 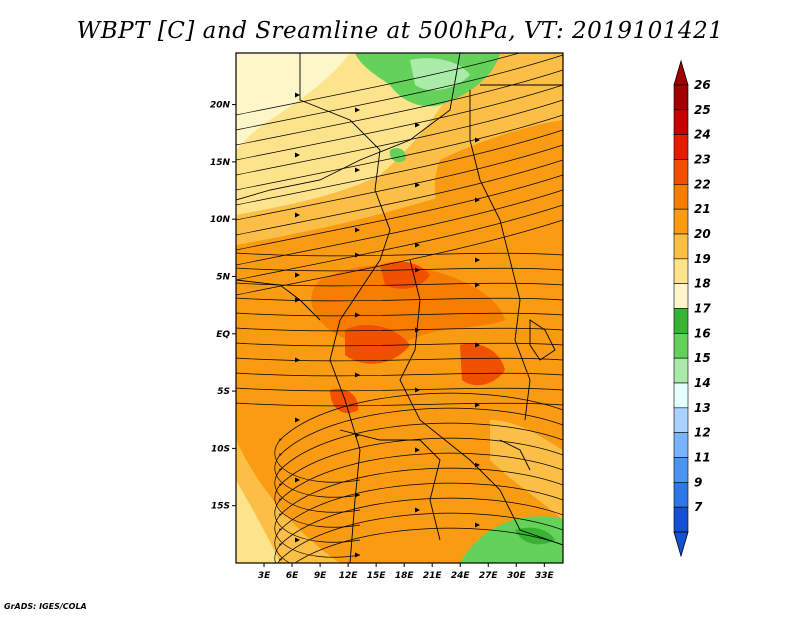 What do you see at coordinates (702, 259) in the screenshot?
I see `colorbar-label: 19` at bounding box center [702, 259].